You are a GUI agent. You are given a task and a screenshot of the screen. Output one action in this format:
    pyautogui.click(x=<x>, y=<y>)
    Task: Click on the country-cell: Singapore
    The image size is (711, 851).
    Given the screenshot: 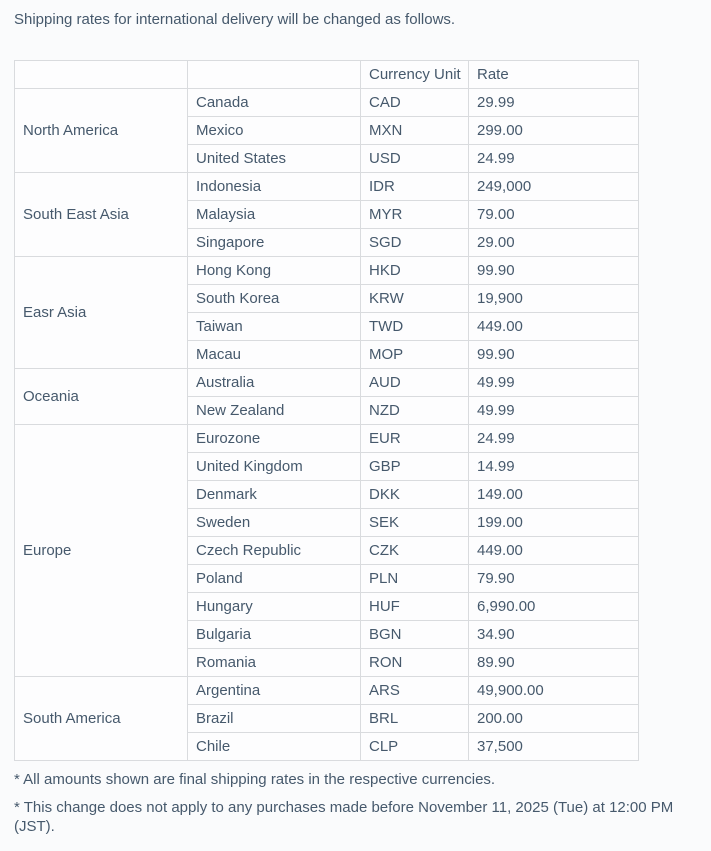 What is the action you would take?
    pyautogui.click(x=274, y=242)
    